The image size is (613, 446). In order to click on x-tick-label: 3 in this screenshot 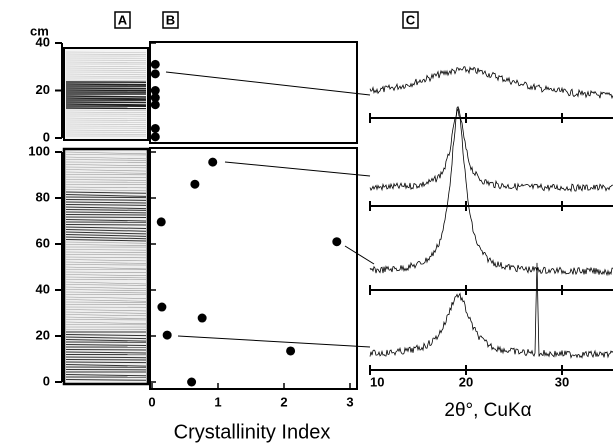, I will do `click(349, 401)`.